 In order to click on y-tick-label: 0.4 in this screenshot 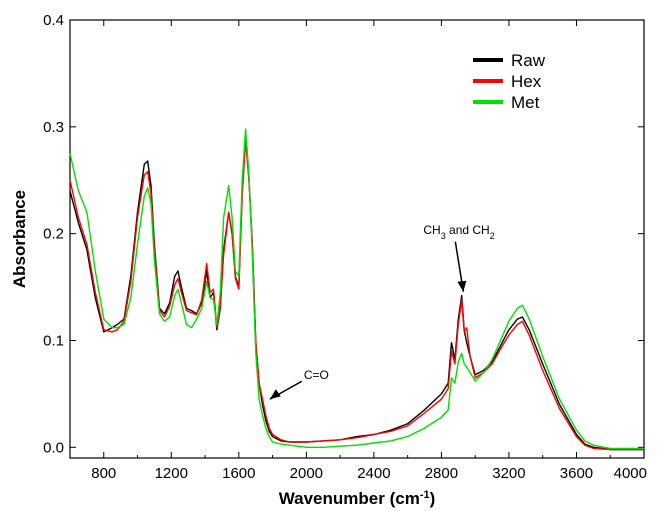, I will do `click(53, 20)`.